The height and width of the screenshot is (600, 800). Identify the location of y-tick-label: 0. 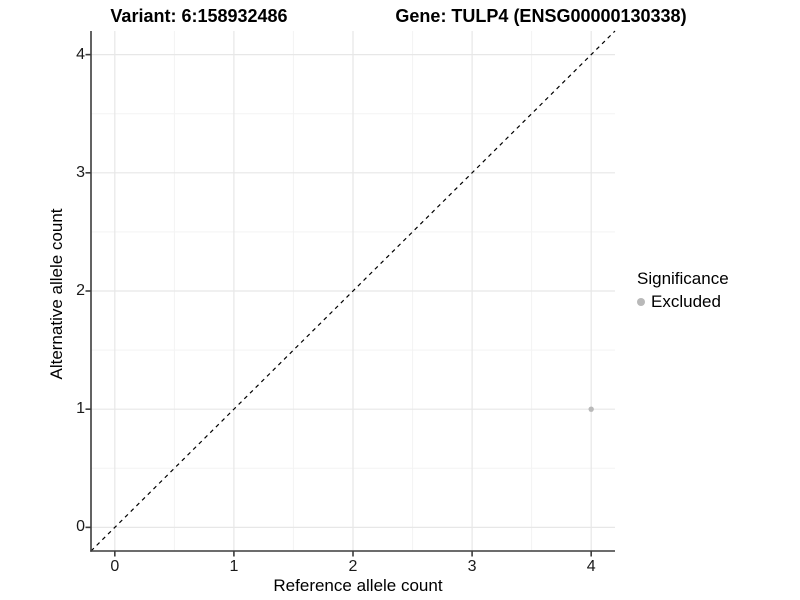
(80, 527).